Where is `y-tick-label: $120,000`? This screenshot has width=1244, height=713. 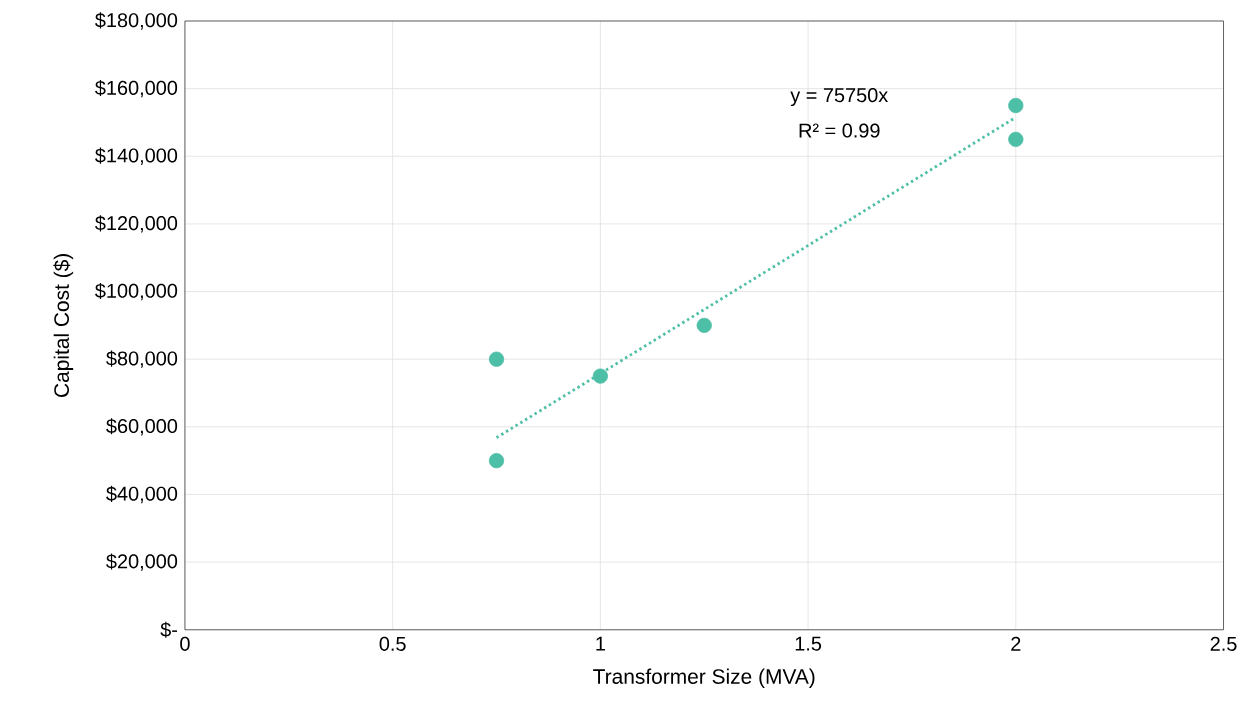
y-tick-label: $120,000 is located at coordinates (136, 224).